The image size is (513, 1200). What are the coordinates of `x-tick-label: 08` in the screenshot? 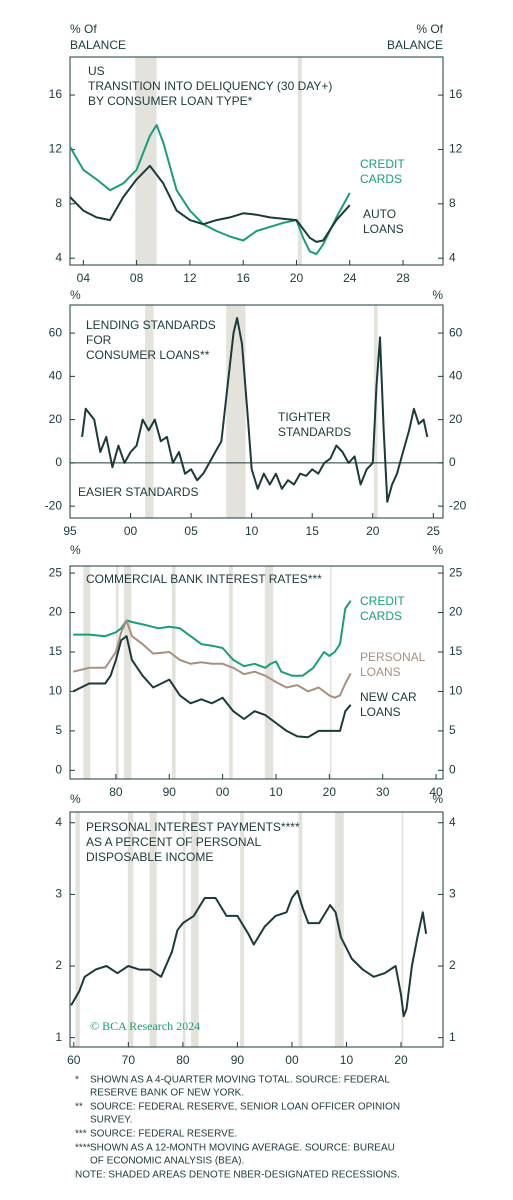 It's located at (137, 278).